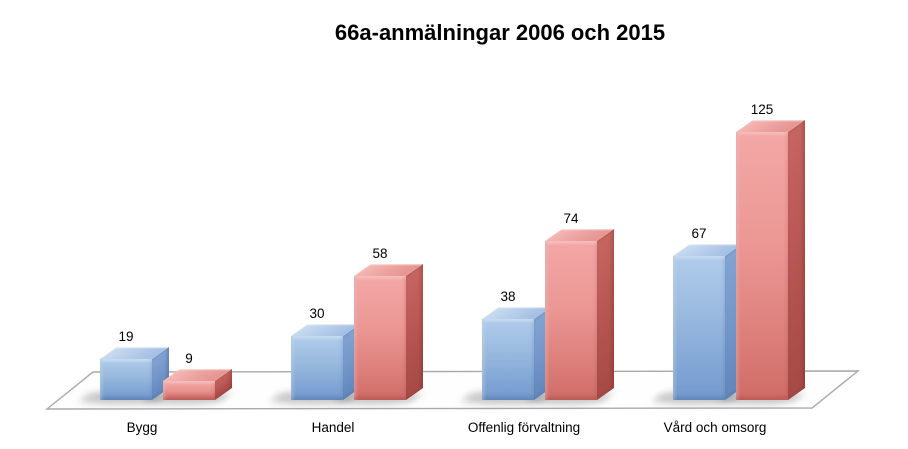 The width and height of the screenshot is (908, 449). What do you see at coordinates (189, 358) in the screenshot?
I see `value-label-2015-bygg: 9` at bounding box center [189, 358].